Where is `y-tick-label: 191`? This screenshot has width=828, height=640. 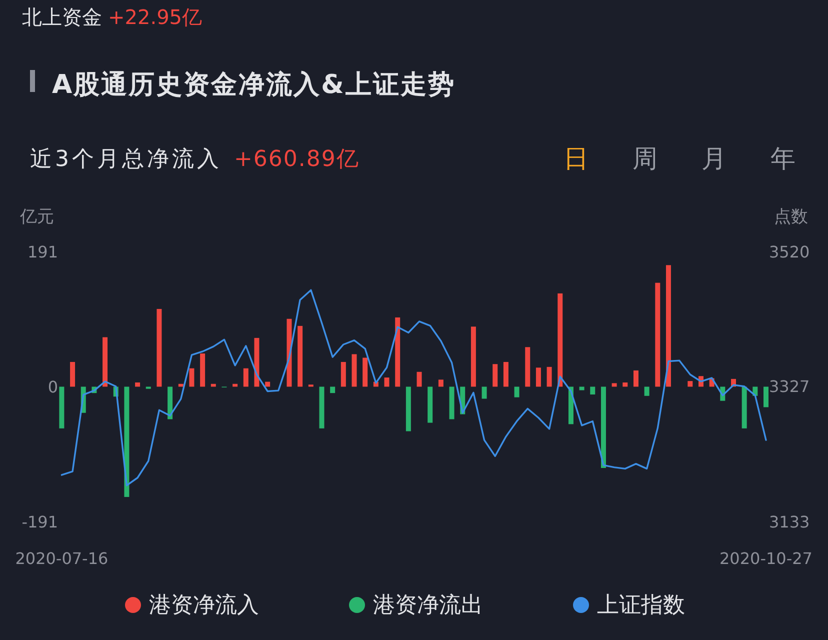
y-tick-label: 191 is located at coordinates (42, 252).